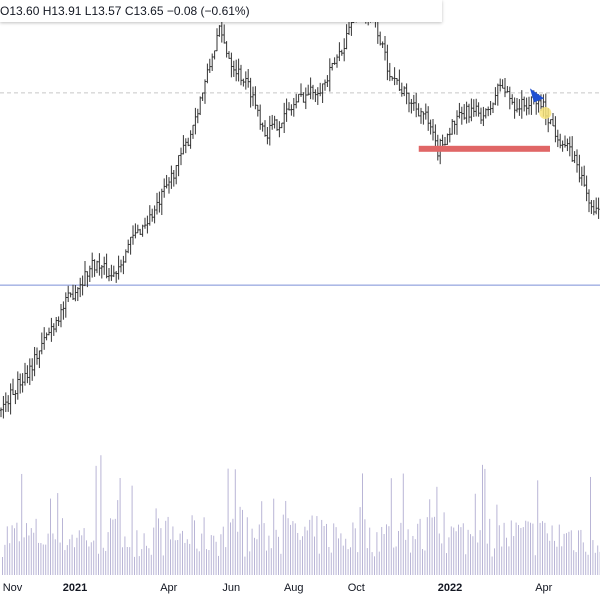 This screenshot has width=600, height=600. I want to click on highlight-dot-icon, so click(545, 113).